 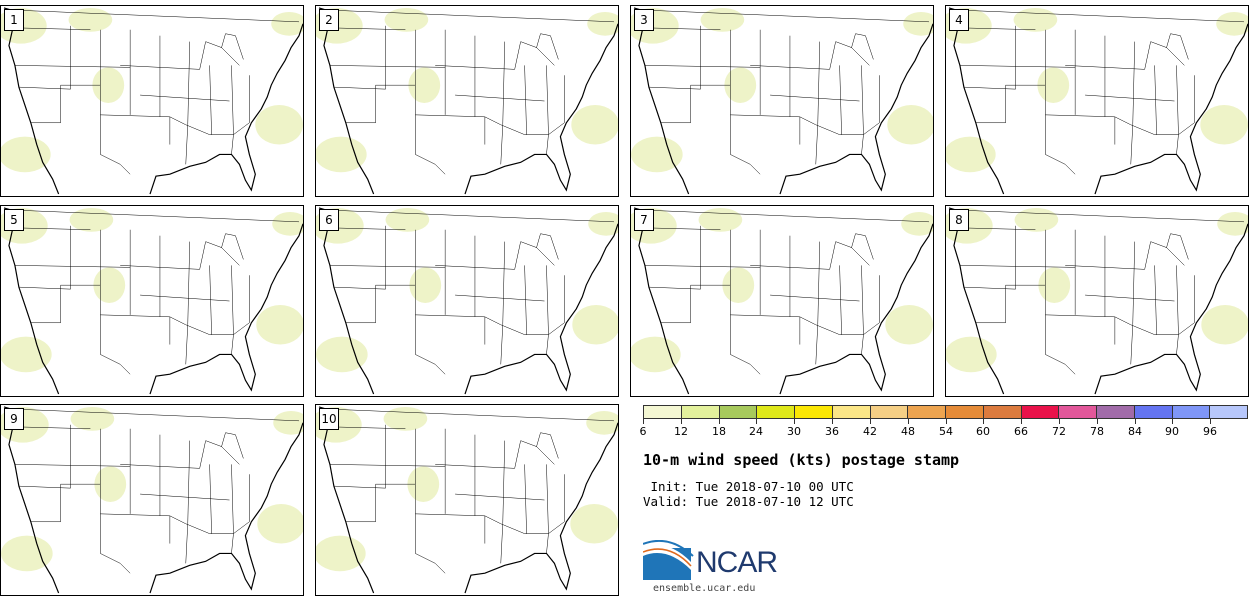 What do you see at coordinates (1021, 431) in the screenshot?
I see `colorbar-tick-label: 66` at bounding box center [1021, 431].